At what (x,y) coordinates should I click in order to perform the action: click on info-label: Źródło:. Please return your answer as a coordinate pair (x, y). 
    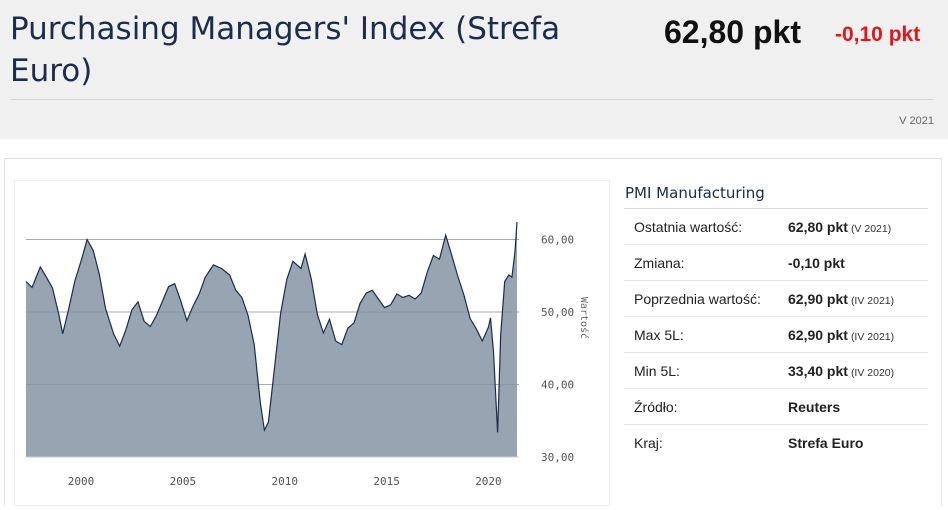
    Looking at the image, I should click on (656, 406).